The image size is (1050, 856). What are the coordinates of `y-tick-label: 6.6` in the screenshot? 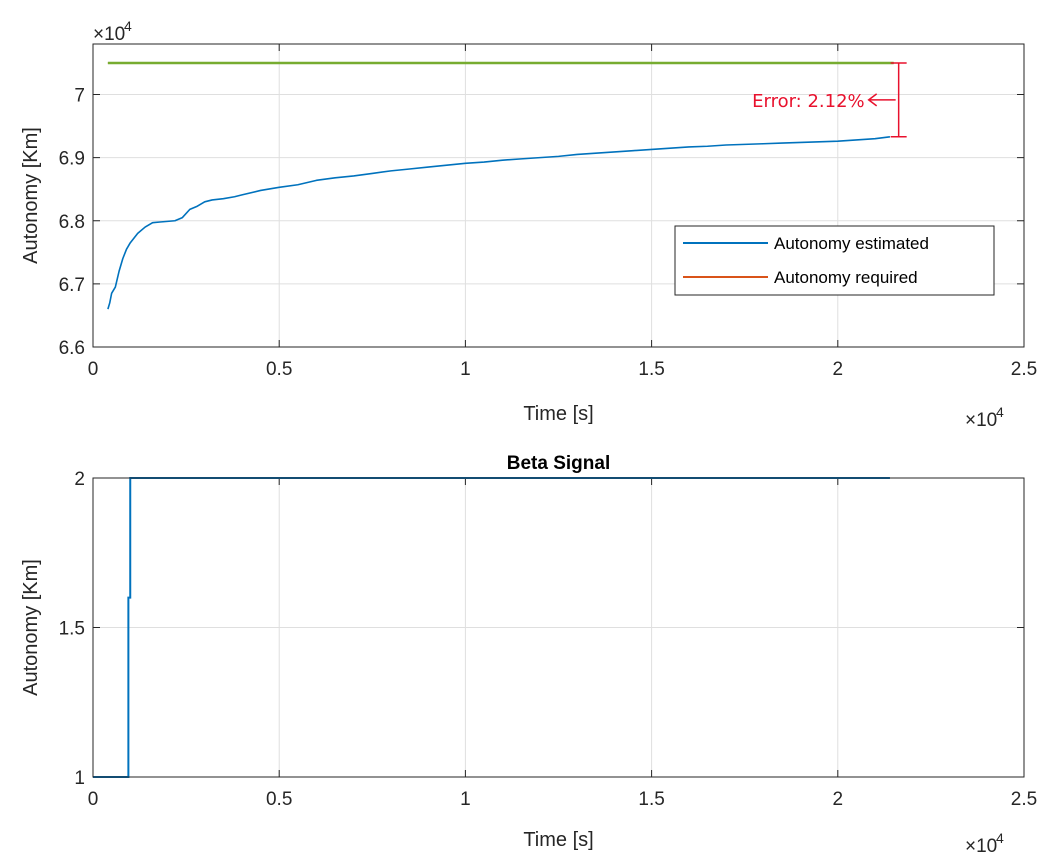 It's located at (72, 348).